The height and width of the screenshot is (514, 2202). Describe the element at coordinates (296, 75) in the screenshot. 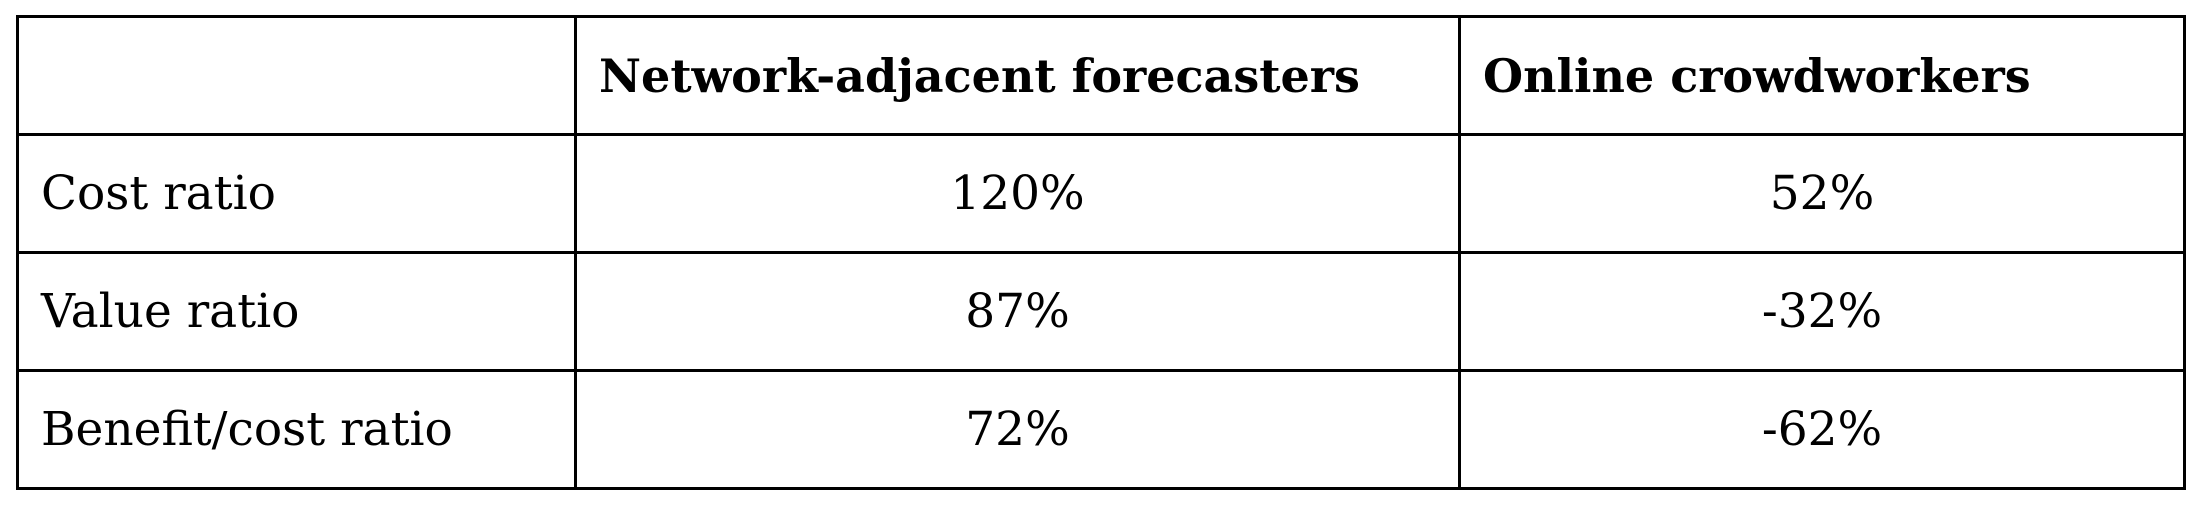

I see `header-empty-cell` at that location.